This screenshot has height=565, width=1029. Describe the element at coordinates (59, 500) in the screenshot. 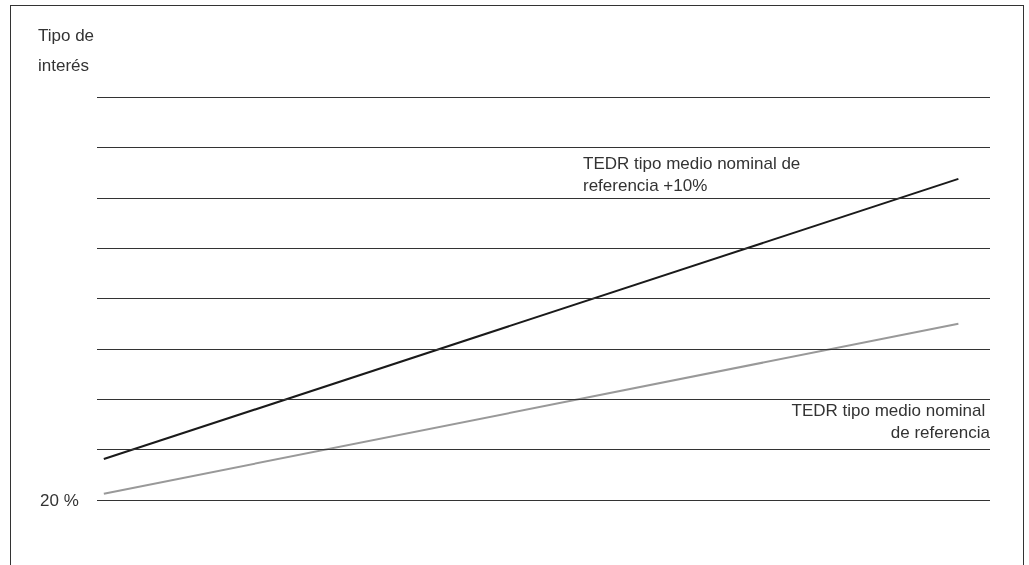

I see `annotation: 20 %` at that location.